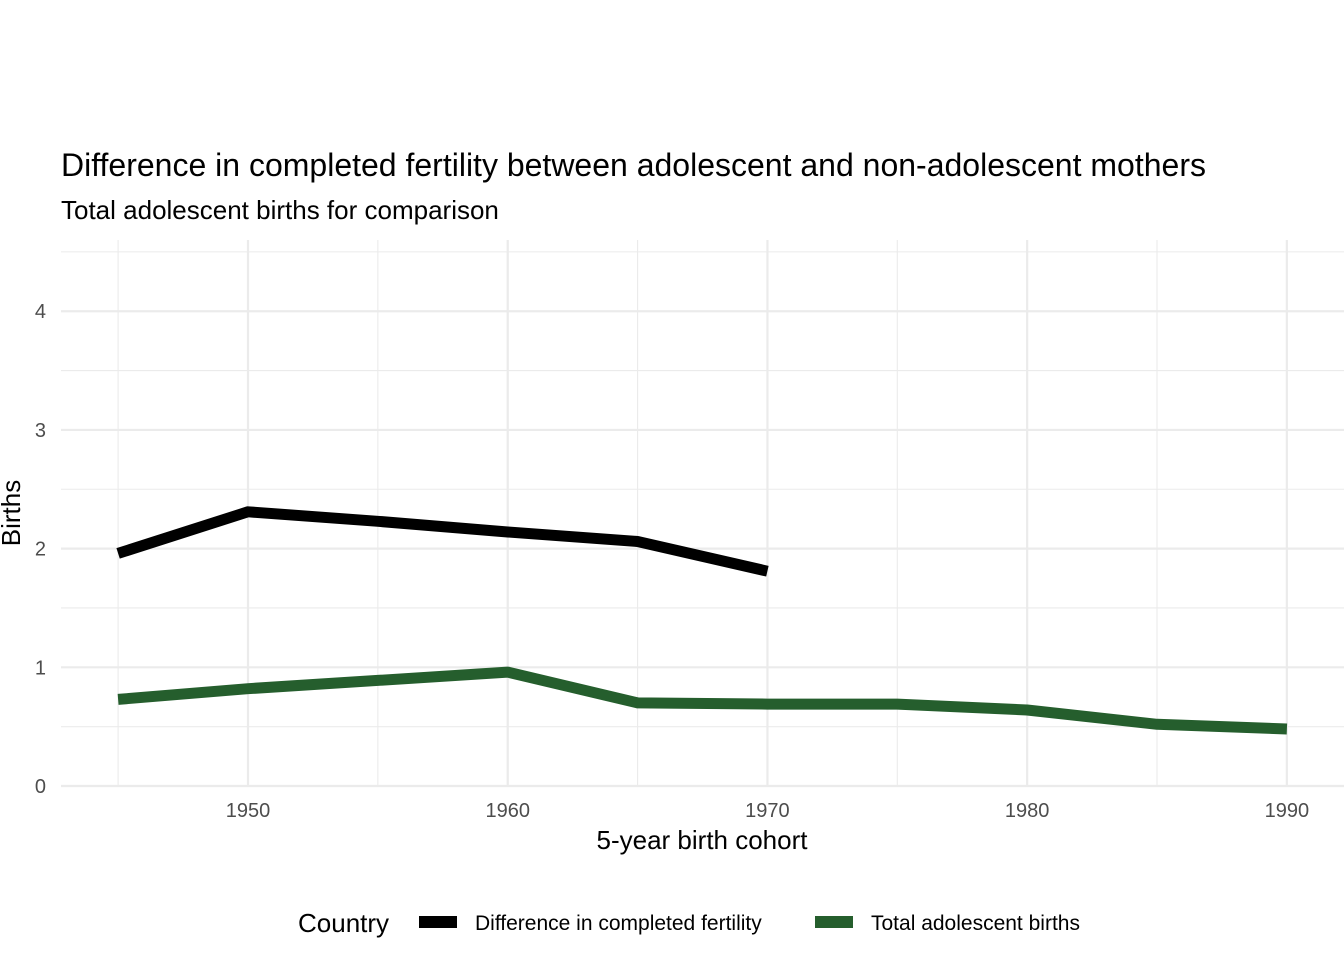 The image size is (1344, 960). Describe the element at coordinates (618, 923) in the screenshot. I see `legend-label-difference: Difference in completed fertility` at that location.